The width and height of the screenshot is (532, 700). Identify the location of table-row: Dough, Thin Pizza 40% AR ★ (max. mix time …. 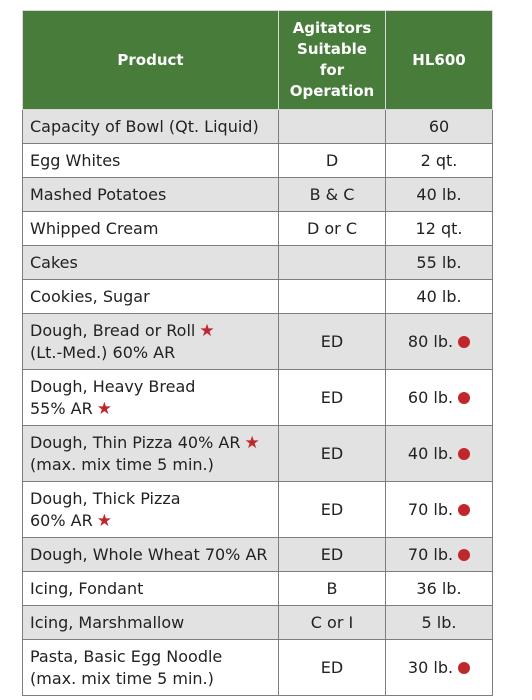
(257, 453).